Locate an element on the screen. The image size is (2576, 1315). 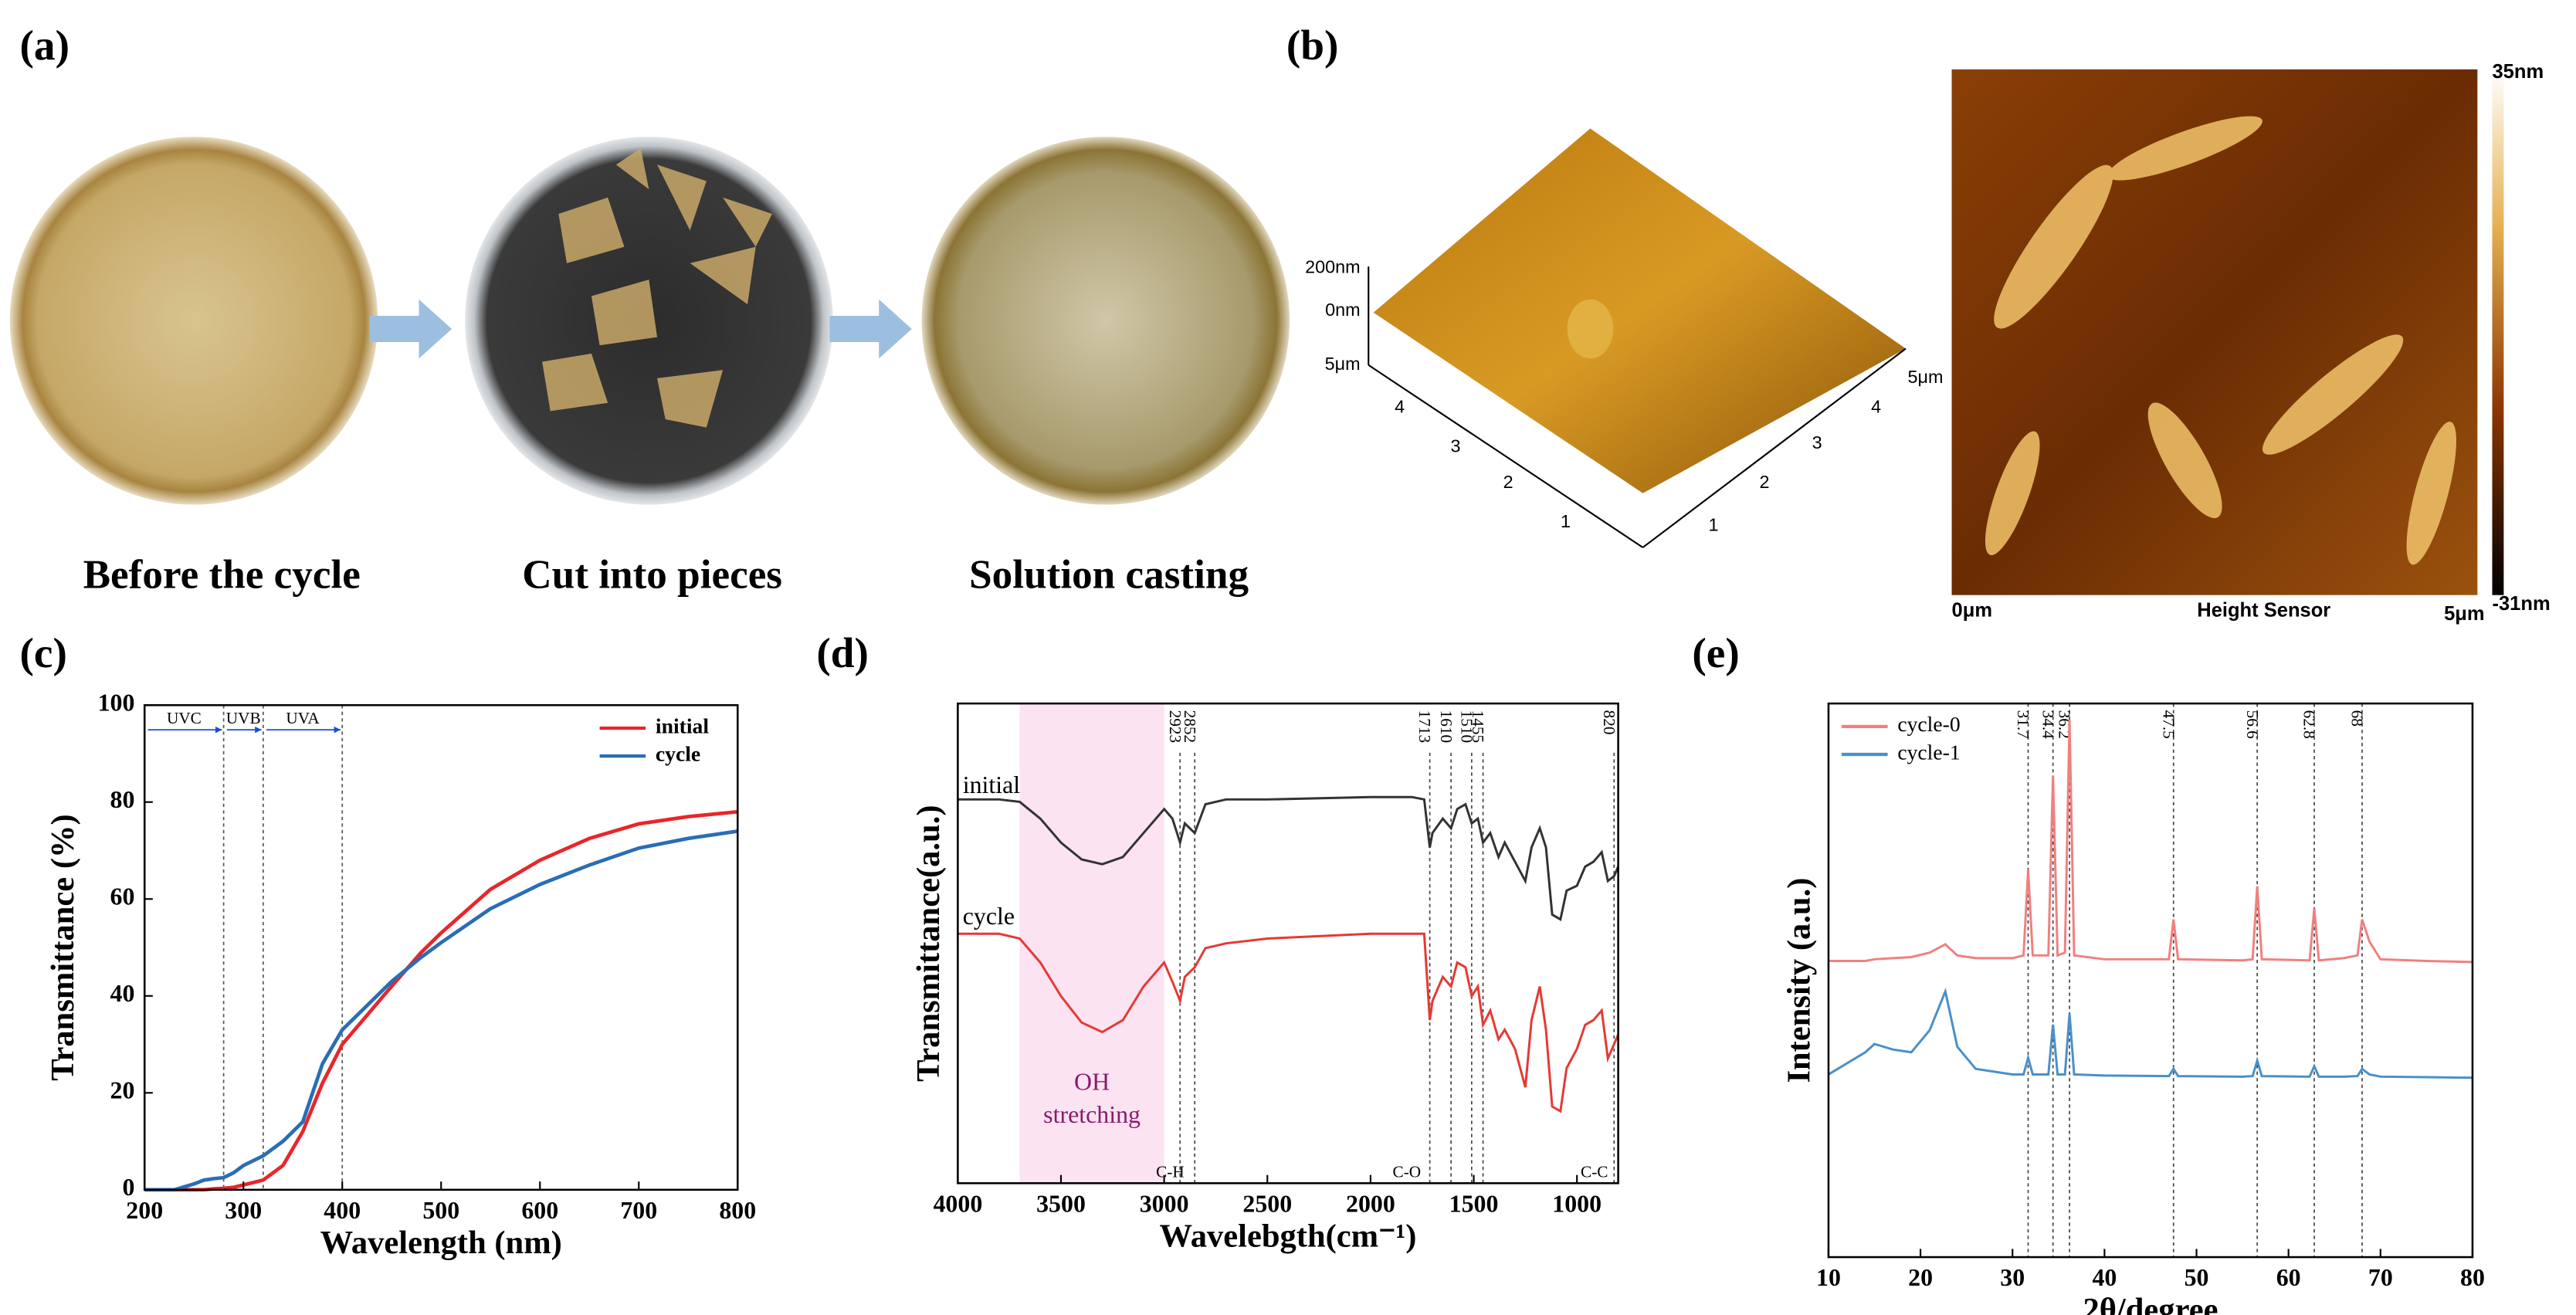
y-axis-title: Intensity (a.u.) is located at coordinates (1799, 981).